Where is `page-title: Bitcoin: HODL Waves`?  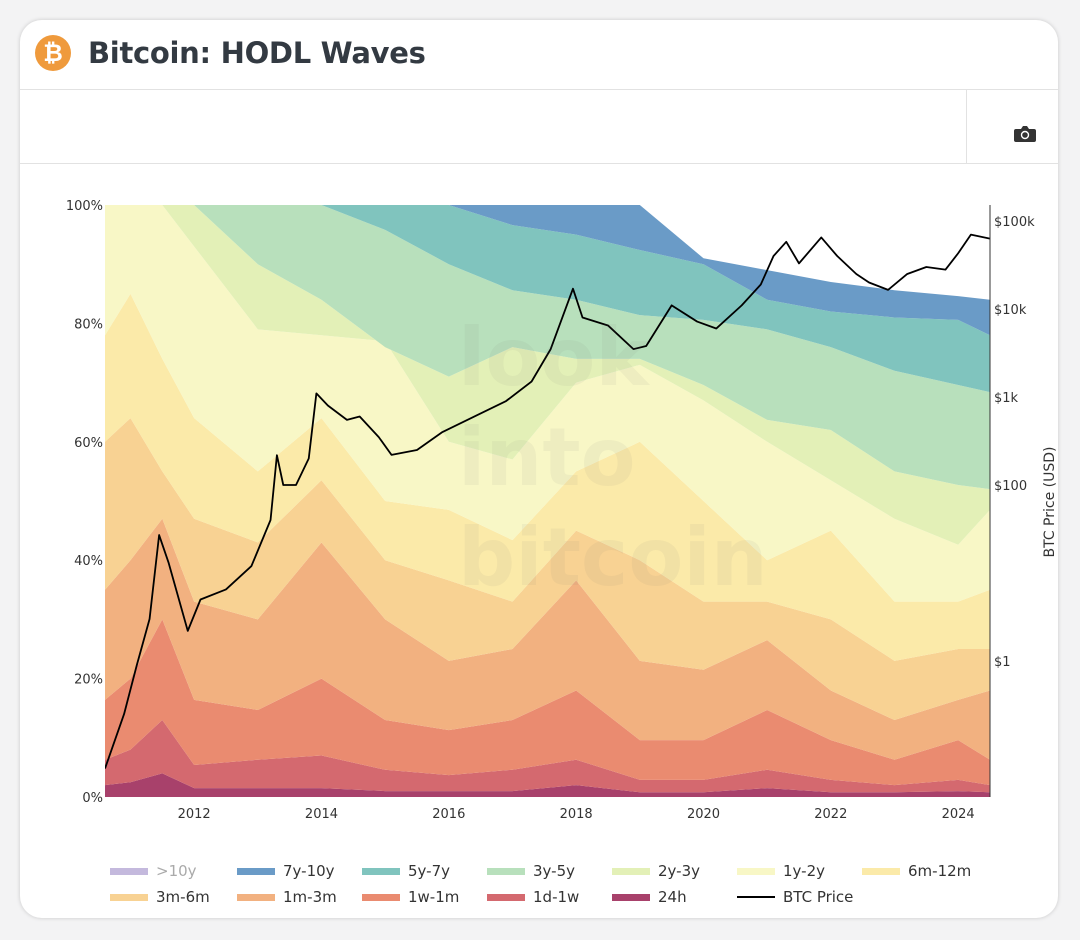
page-title: Bitcoin: HODL Waves is located at coordinates (257, 53).